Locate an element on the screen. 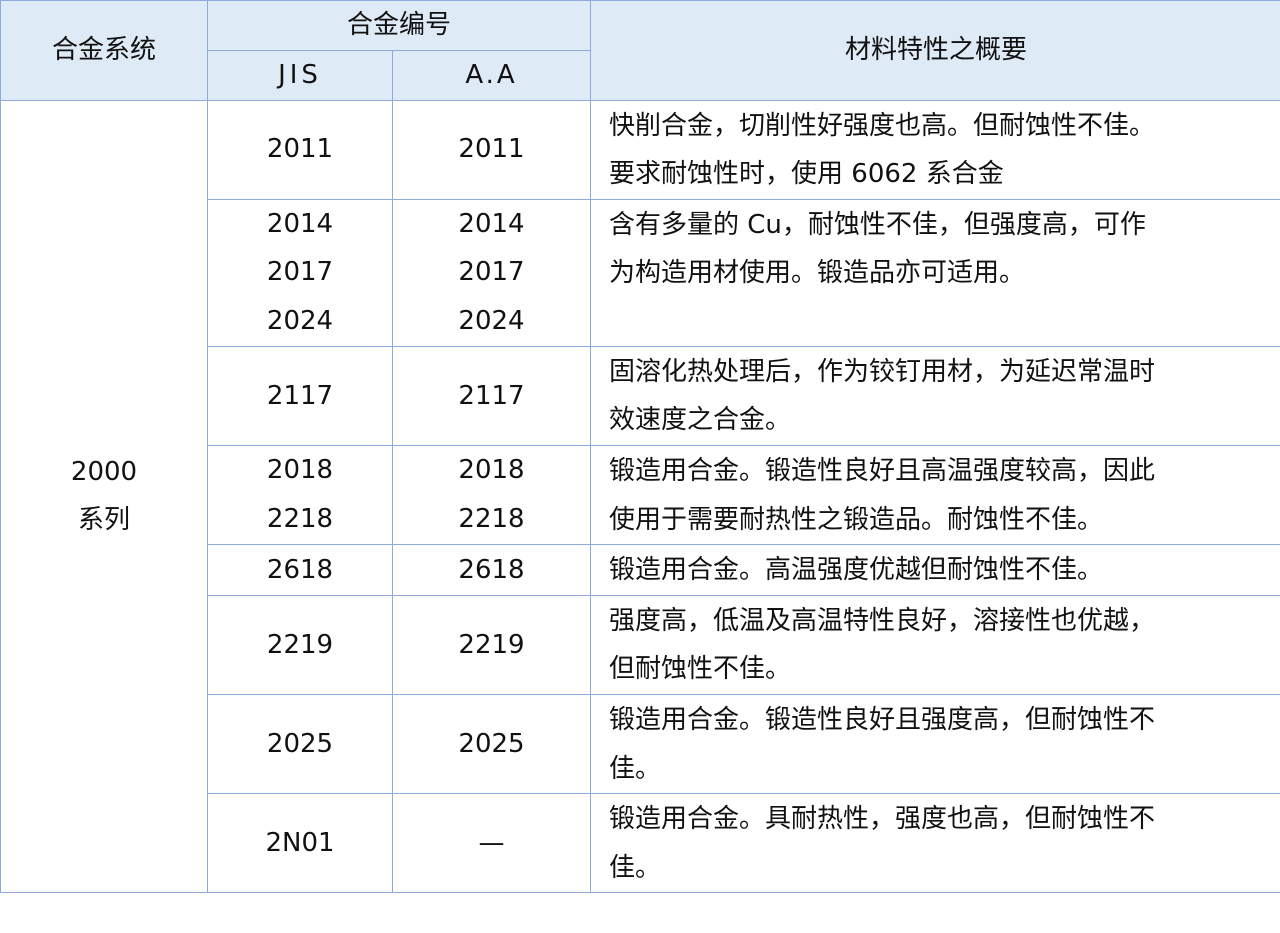 The image size is (1280, 933). jis-cell-line: 2014 is located at coordinates (300, 223).